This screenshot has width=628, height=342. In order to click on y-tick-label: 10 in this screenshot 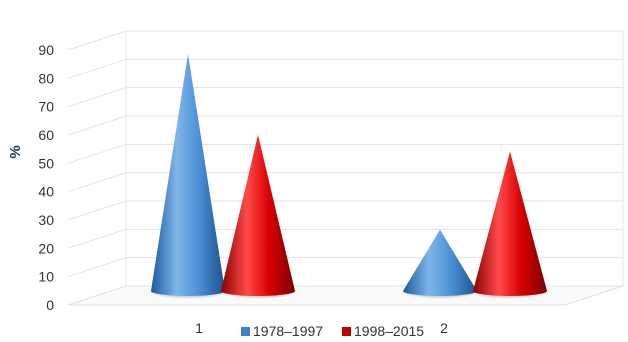, I will do `click(46, 277)`.